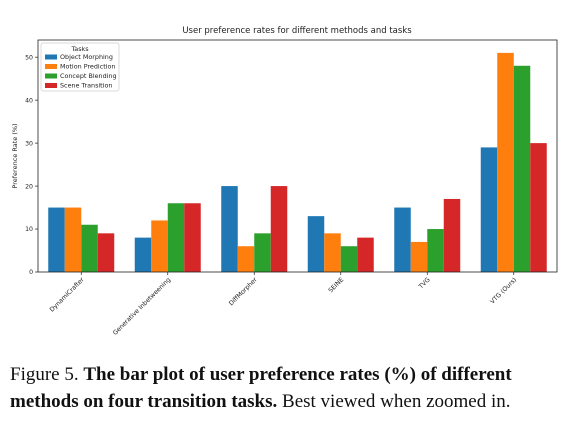 The image size is (577, 421). Describe the element at coordinates (396, 401) in the screenshot. I see `caption-rest: Best viewed when zoomed in.` at that location.